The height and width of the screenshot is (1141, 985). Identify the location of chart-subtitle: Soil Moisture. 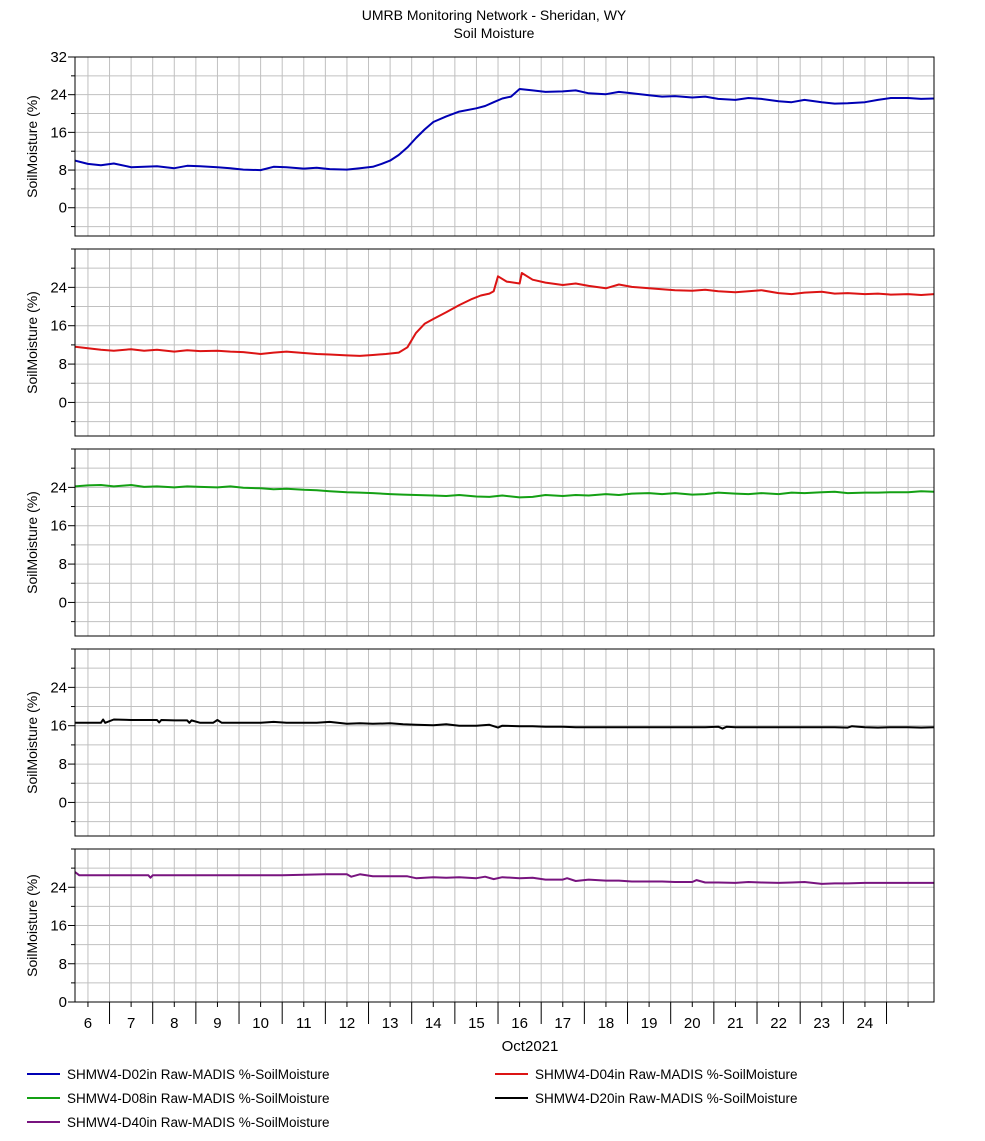
(494, 33).